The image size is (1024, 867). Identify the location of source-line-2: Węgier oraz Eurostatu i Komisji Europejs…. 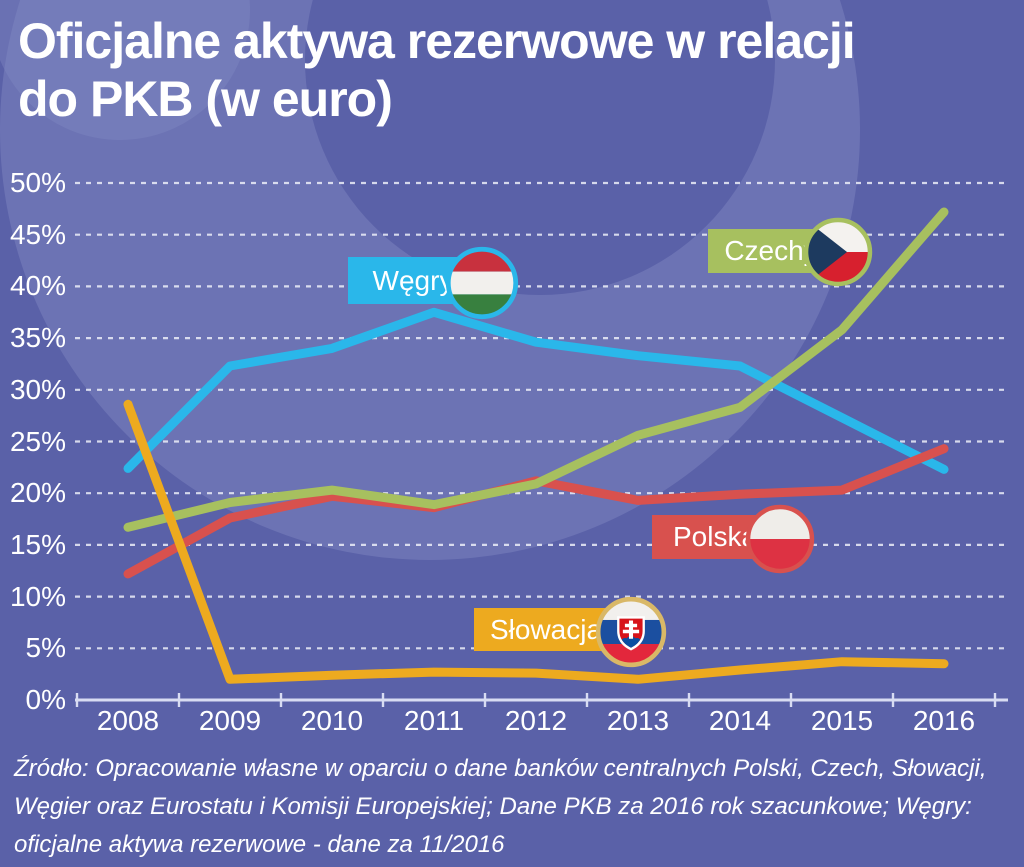
(493, 806).